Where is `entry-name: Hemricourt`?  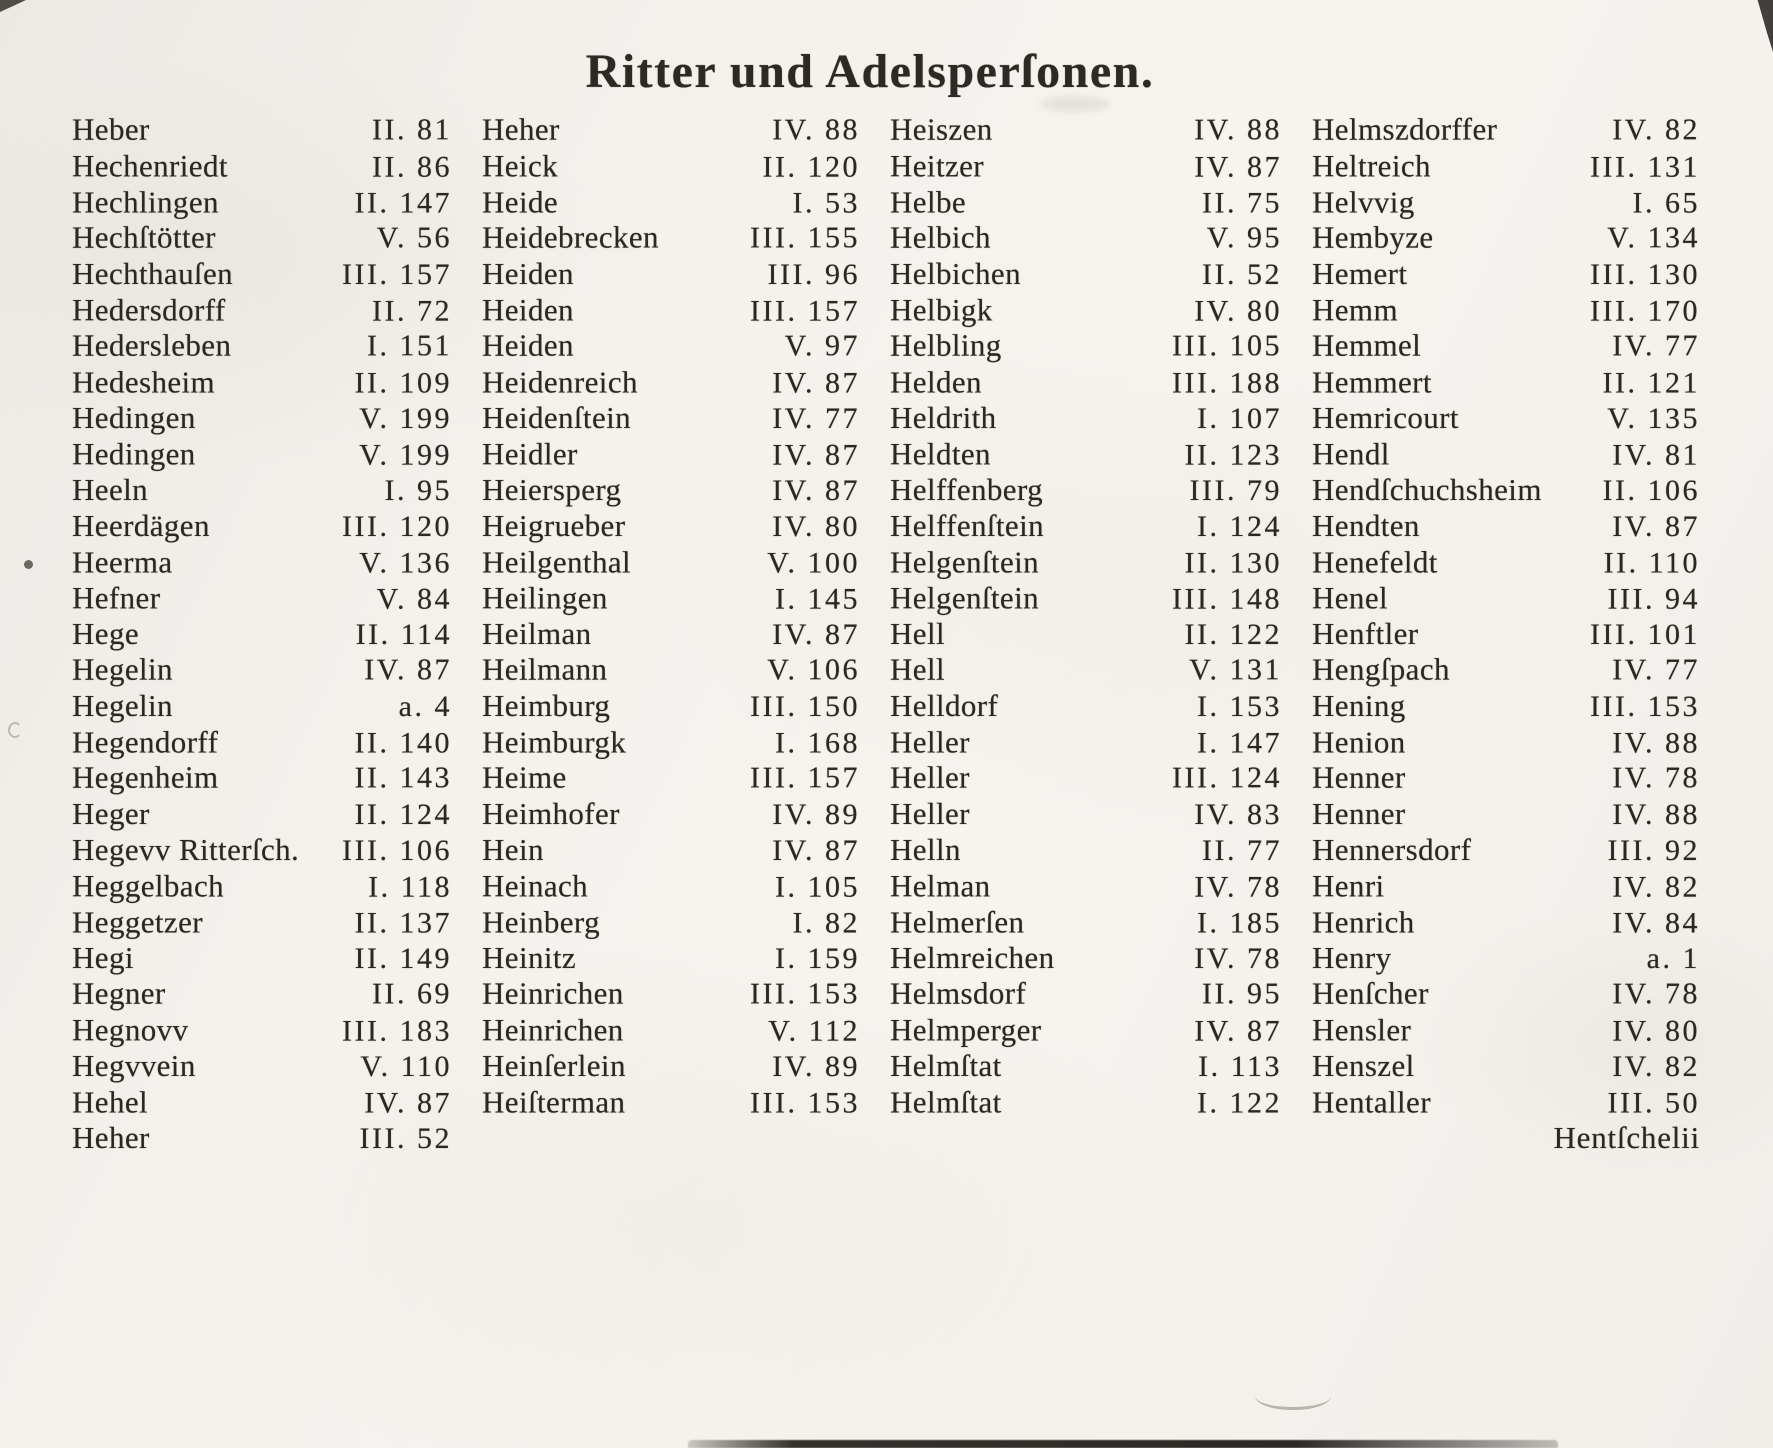
entry-name: Hemricourt is located at coordinates (1385, 417).